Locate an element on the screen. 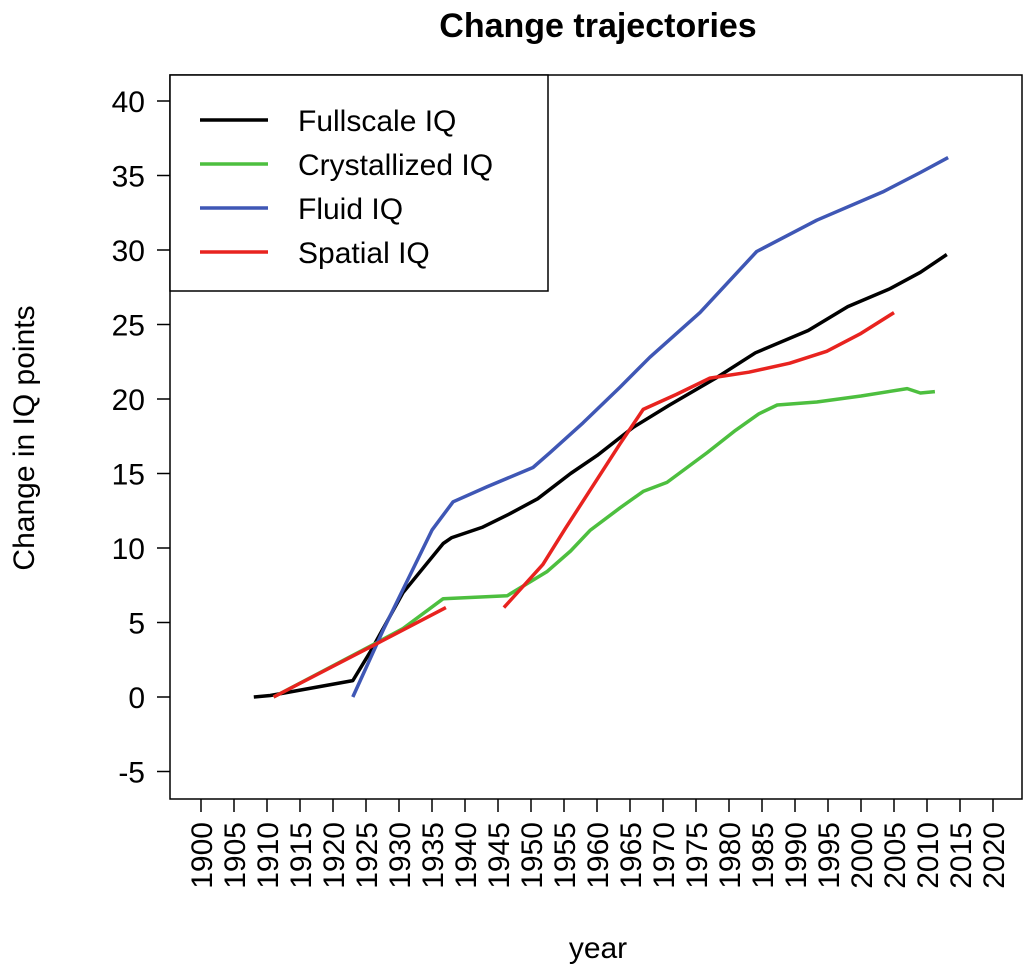 This screenshot has width=1027, height=976. x-axis-label: year is located at coordinates (598, 948).